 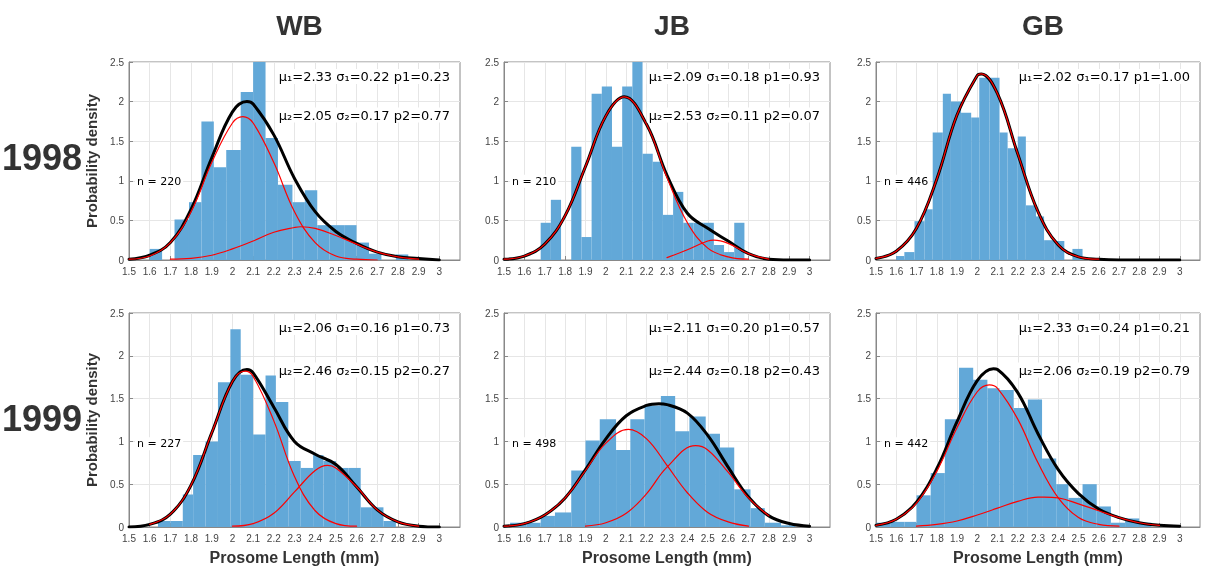 What do you see at coordinates (734, 115) in the screenshot?
I see `annotation: μ₂=2.53 σ₂=0.11 p2=0.07` at bounding box center [734, 115].